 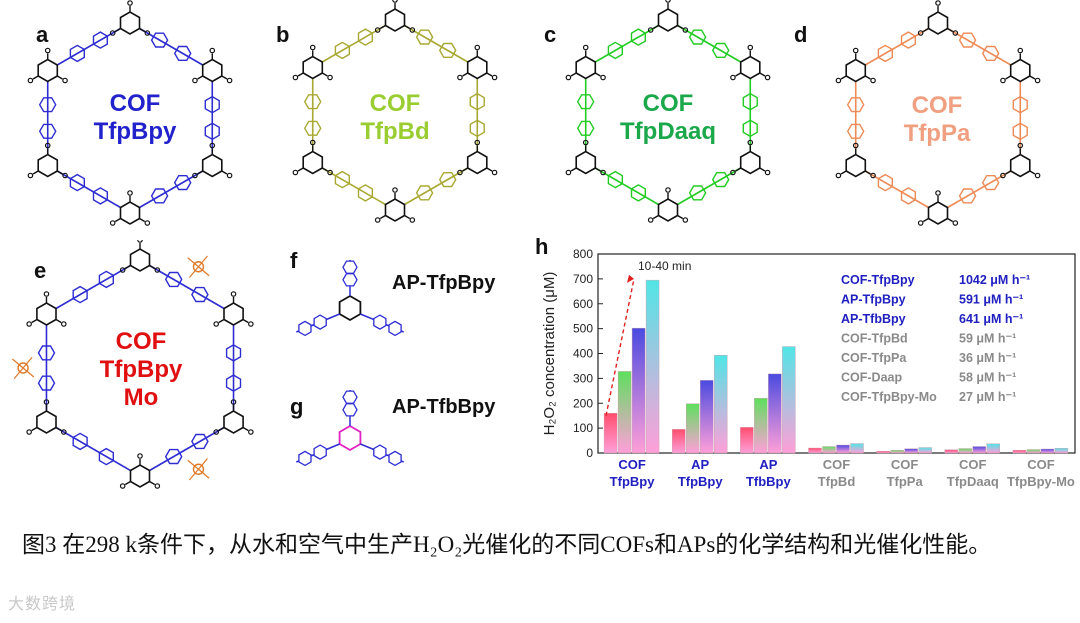 What do you see at coordinates (583, 304) in the screenshot?
I see `y-tick-label: 600` at bounding box center [583, 304].